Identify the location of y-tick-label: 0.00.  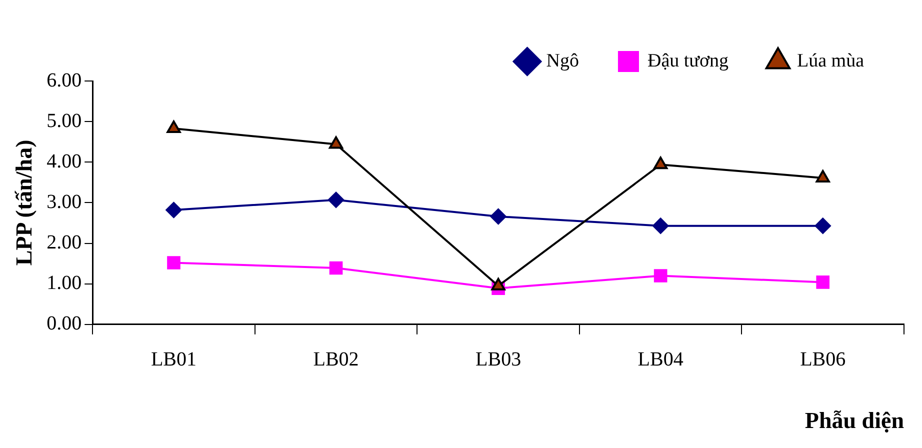
(64, 323).